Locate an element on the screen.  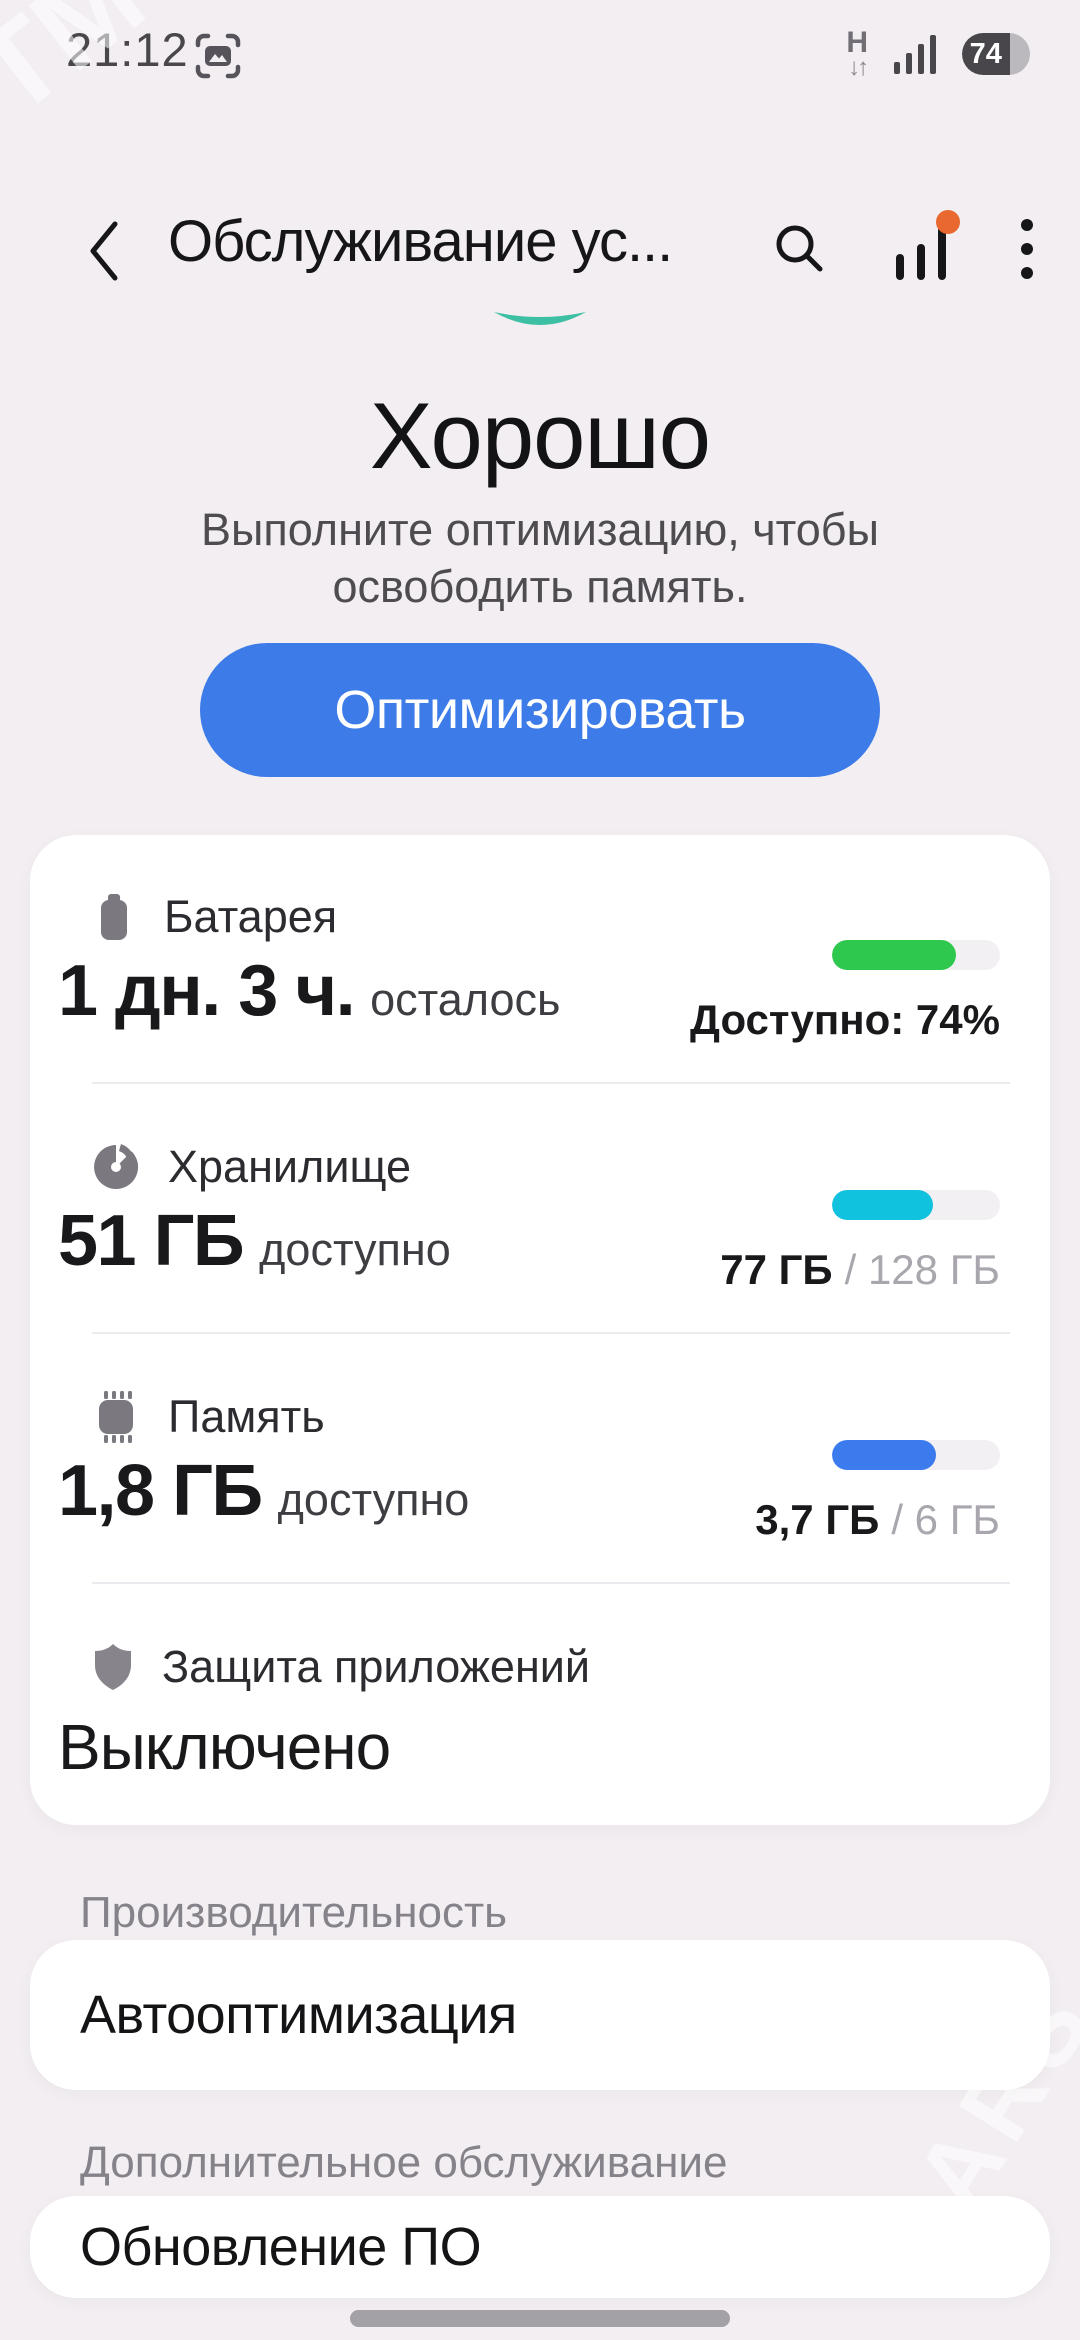
gesture-navigation-bar is located at coordinates (540, 2318).